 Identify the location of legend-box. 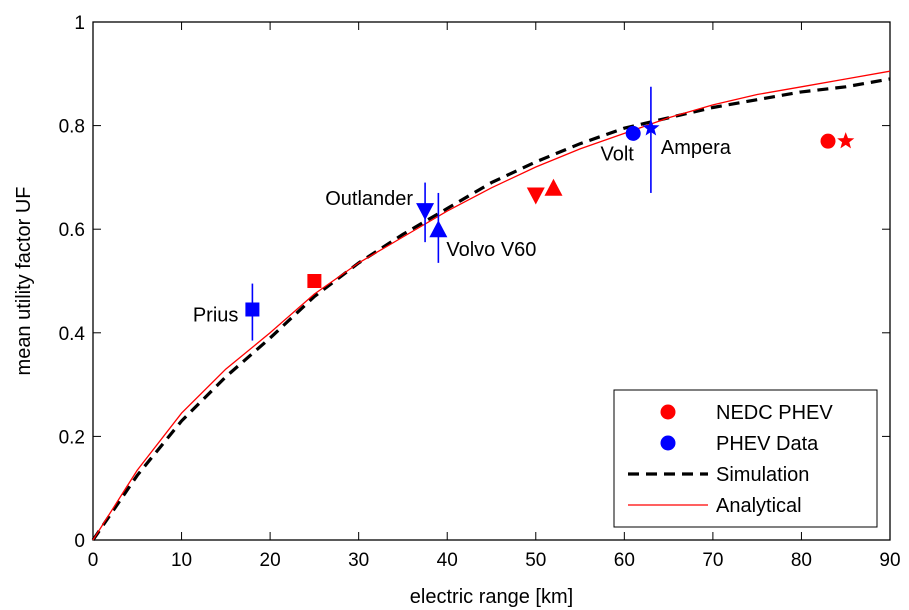
(745, 458).